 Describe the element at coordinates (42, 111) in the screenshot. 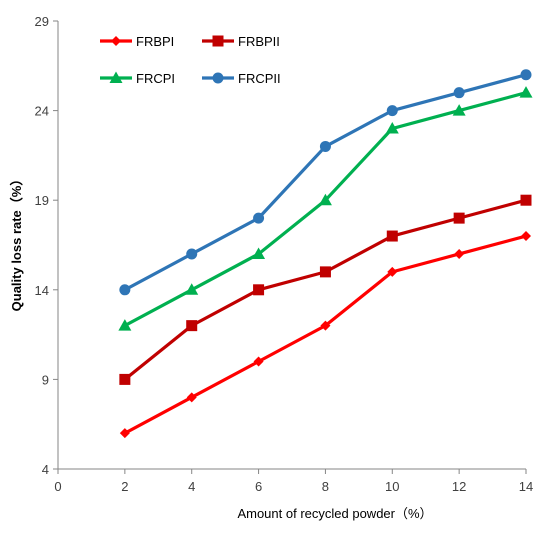

I see `y-tick-label: 24` at that location.